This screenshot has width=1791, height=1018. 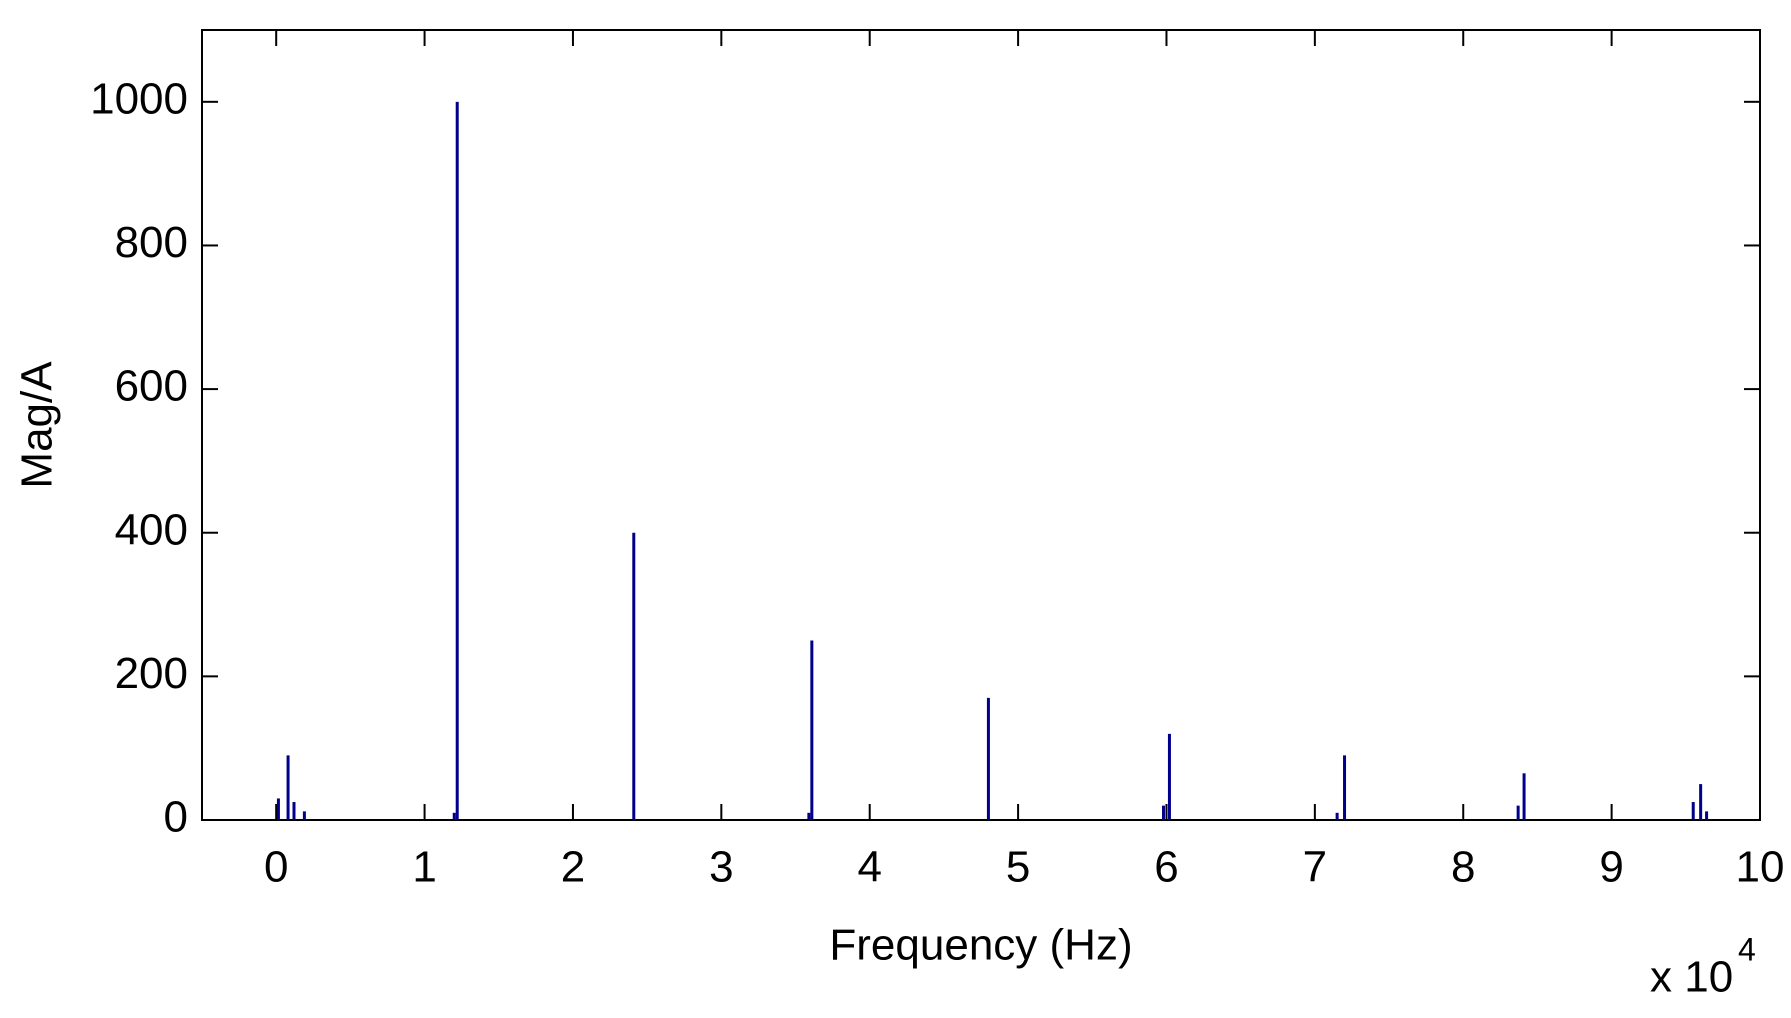 What do you see at coordinates (1611, 867) in the screenshot?
I see `x-tick-label: 9` at bounding box center [1611, 867].